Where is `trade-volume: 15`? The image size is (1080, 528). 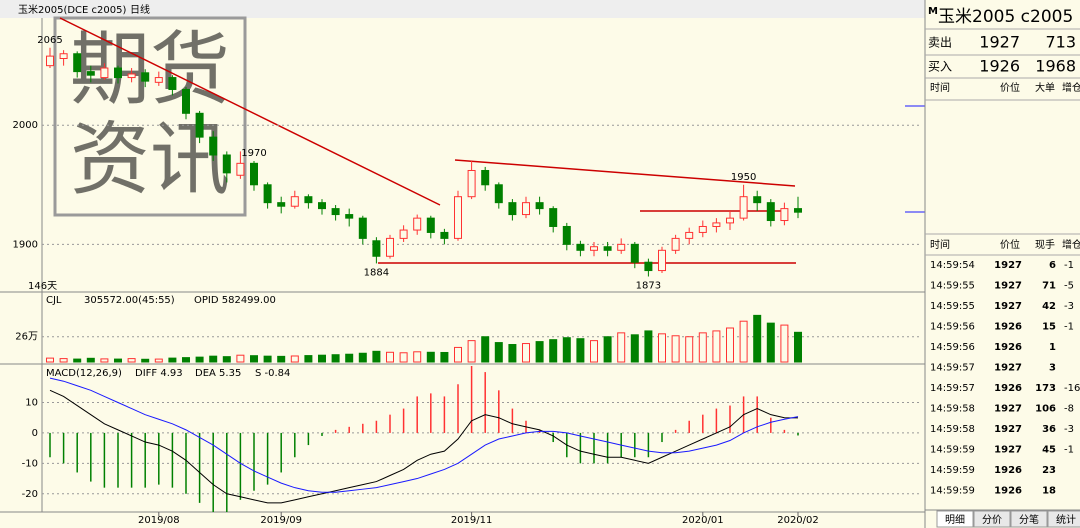
trade-volume: 15 is located at coordinates (1049, 327).